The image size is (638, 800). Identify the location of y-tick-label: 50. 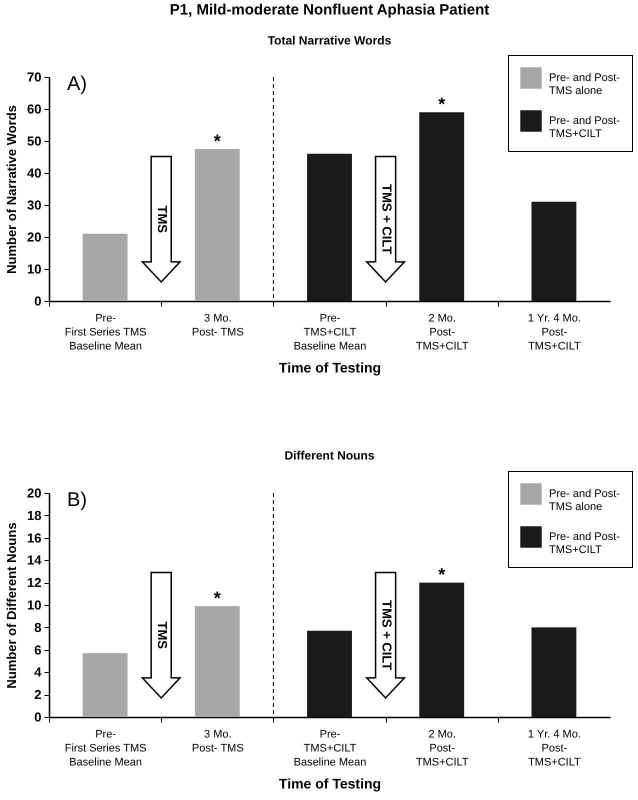
(34, 141).